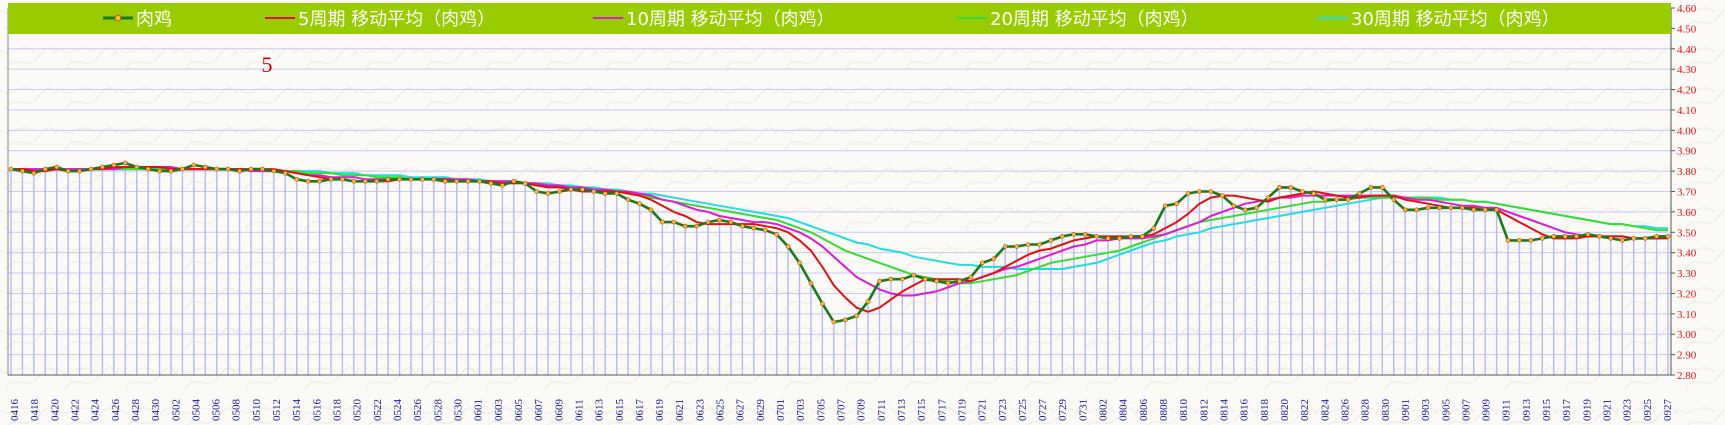 The width and height of the screenshot is (1725, 425). What do you see at coordinates (237, 410) in the screenshot?
I see `x-tick-label: 0508` at bounding box center [237, 410].